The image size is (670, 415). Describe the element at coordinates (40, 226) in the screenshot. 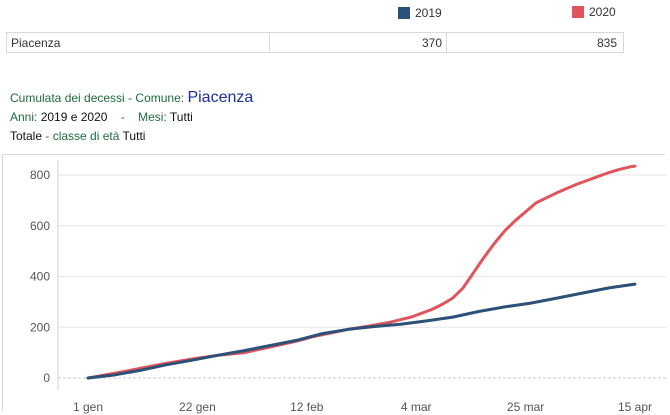

I see `y-tick-label-600: 600` at that location.